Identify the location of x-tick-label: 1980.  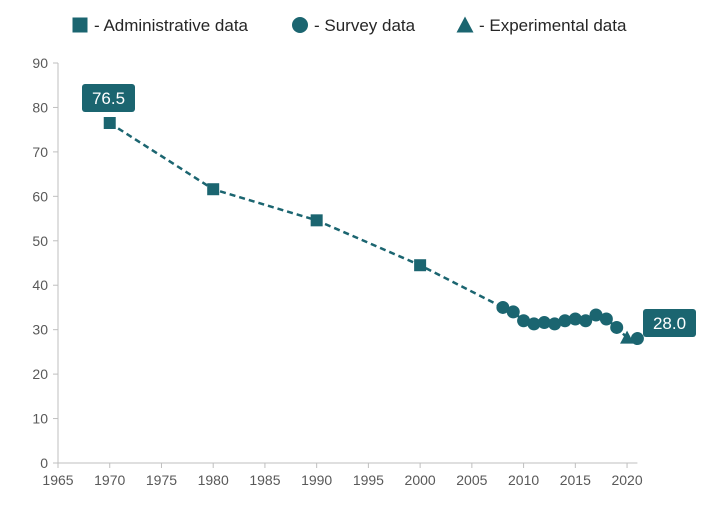
(213, 480).